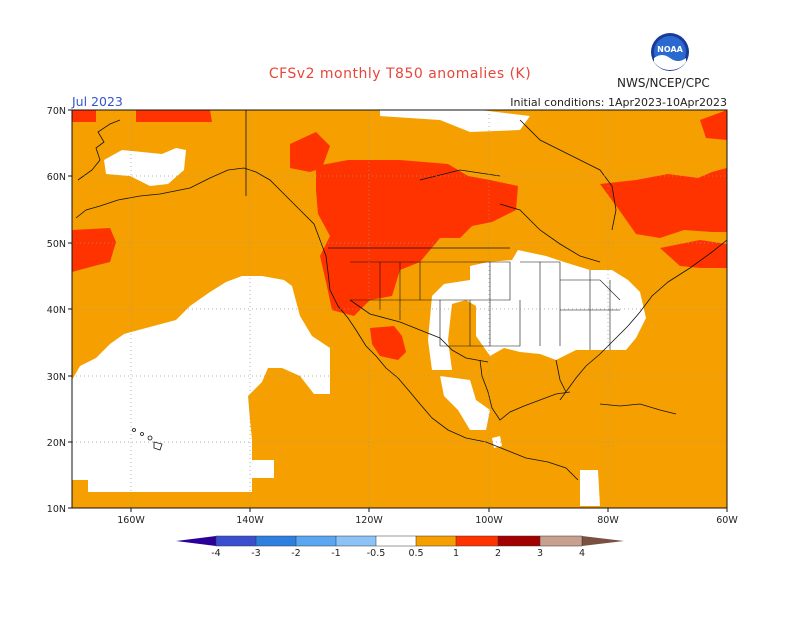 This screenshot has height=618, width=800. Describe the element at coordinates (255, 553) in the screenshot. I see `colorbar-label: -3` at that location.